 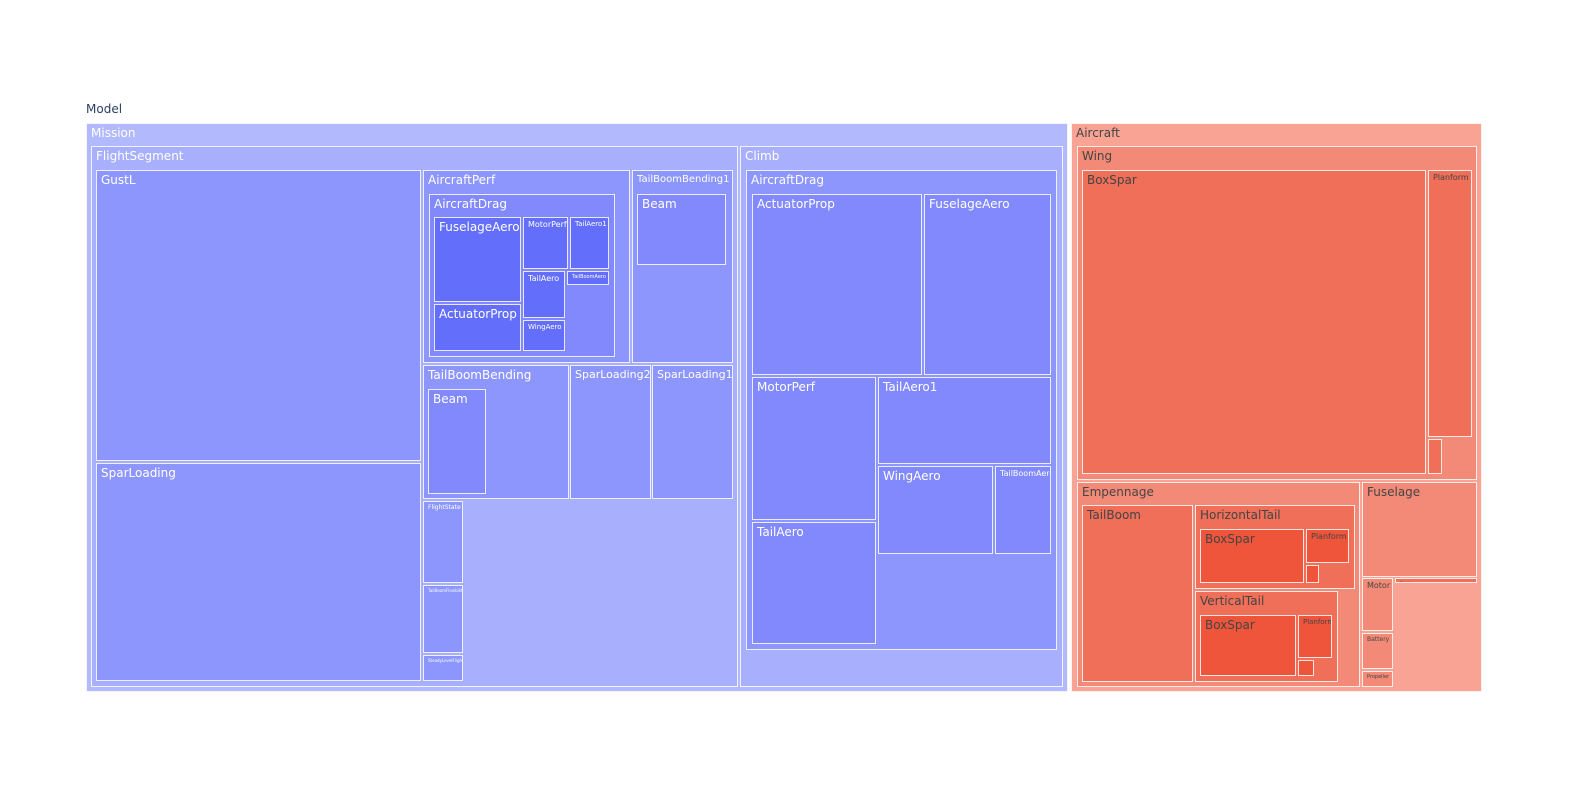 What do you see at coordinates (1098, 133) in the screenshot?
I see `treemap-node-label: Aircraft` at bounding box center [1098, 133].